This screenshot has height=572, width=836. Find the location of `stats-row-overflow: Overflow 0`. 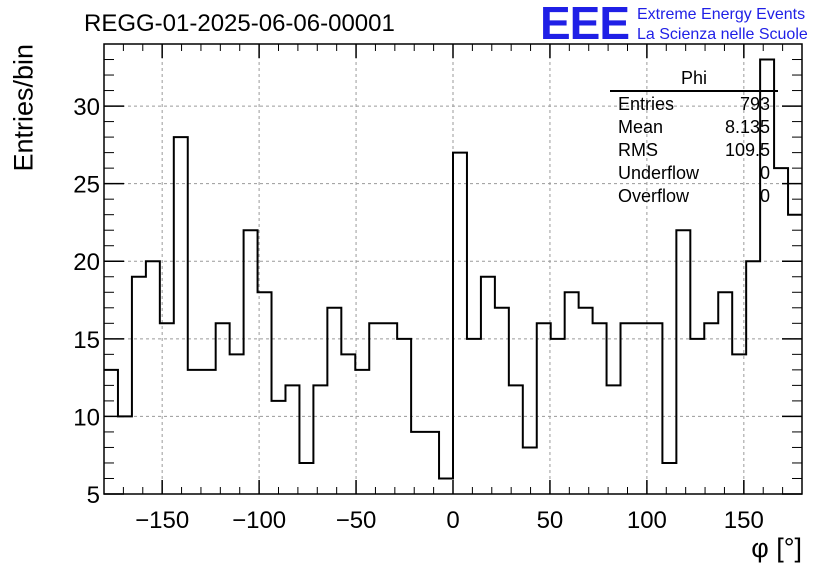

stats-row-overflow: Overflow 0 is located at coordinates (694, 195).